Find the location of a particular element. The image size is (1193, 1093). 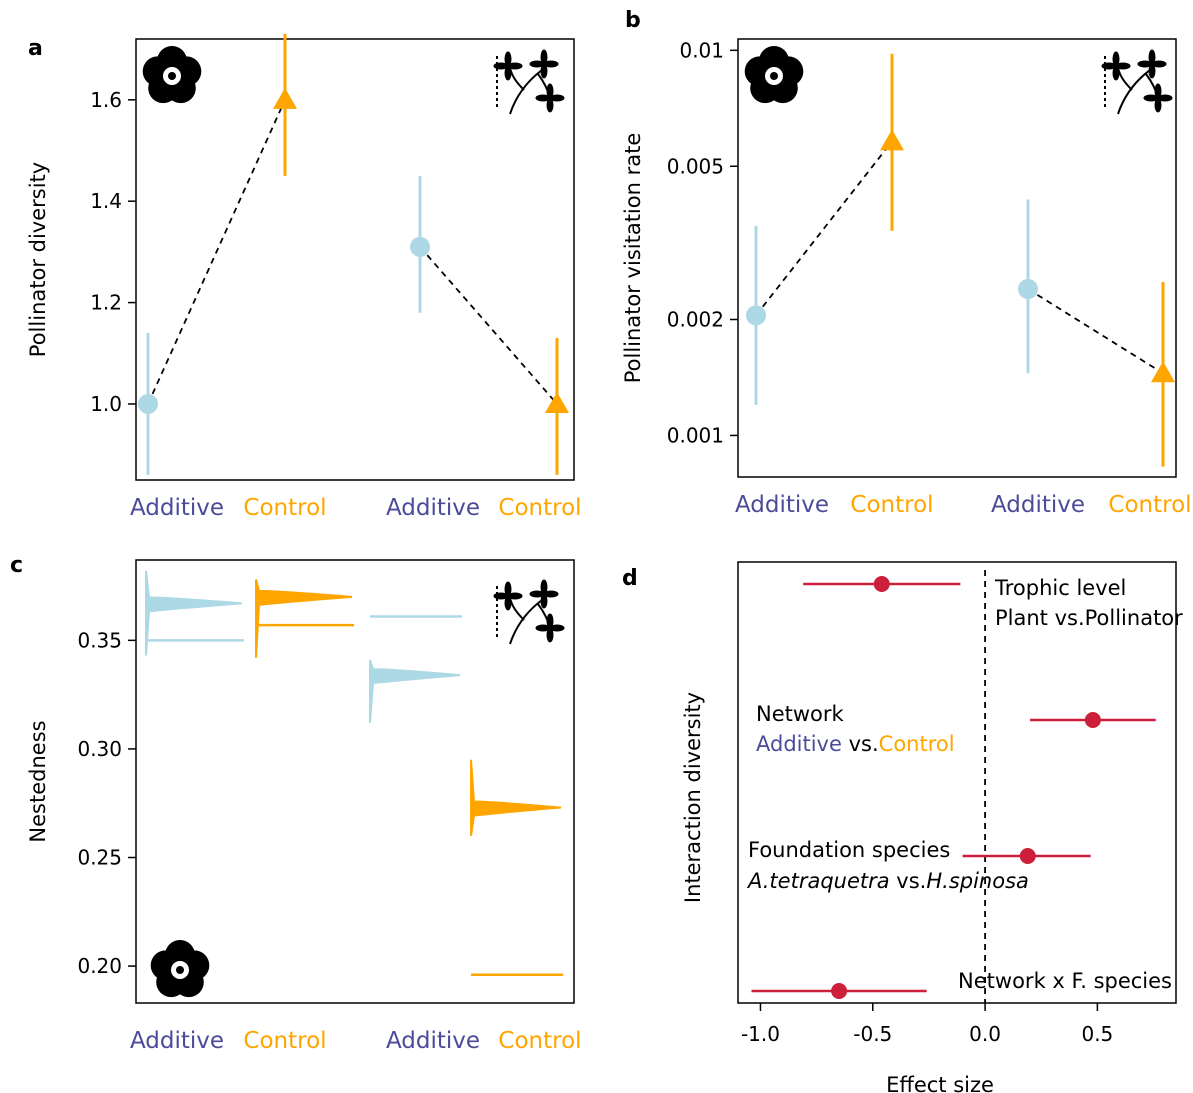

annotation-foundation-detail: A.tetraquetra vs.H.spinosa is located at coordinates (887, 881).